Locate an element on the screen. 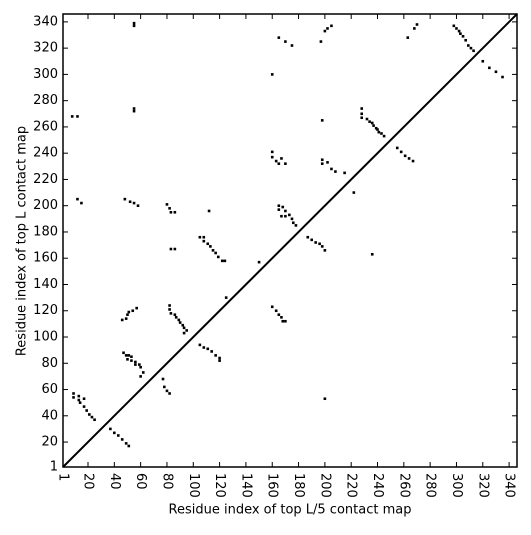 This screenshot has width=531, height=535. x-tick-label: 220 is located at coordinates (351, 485).